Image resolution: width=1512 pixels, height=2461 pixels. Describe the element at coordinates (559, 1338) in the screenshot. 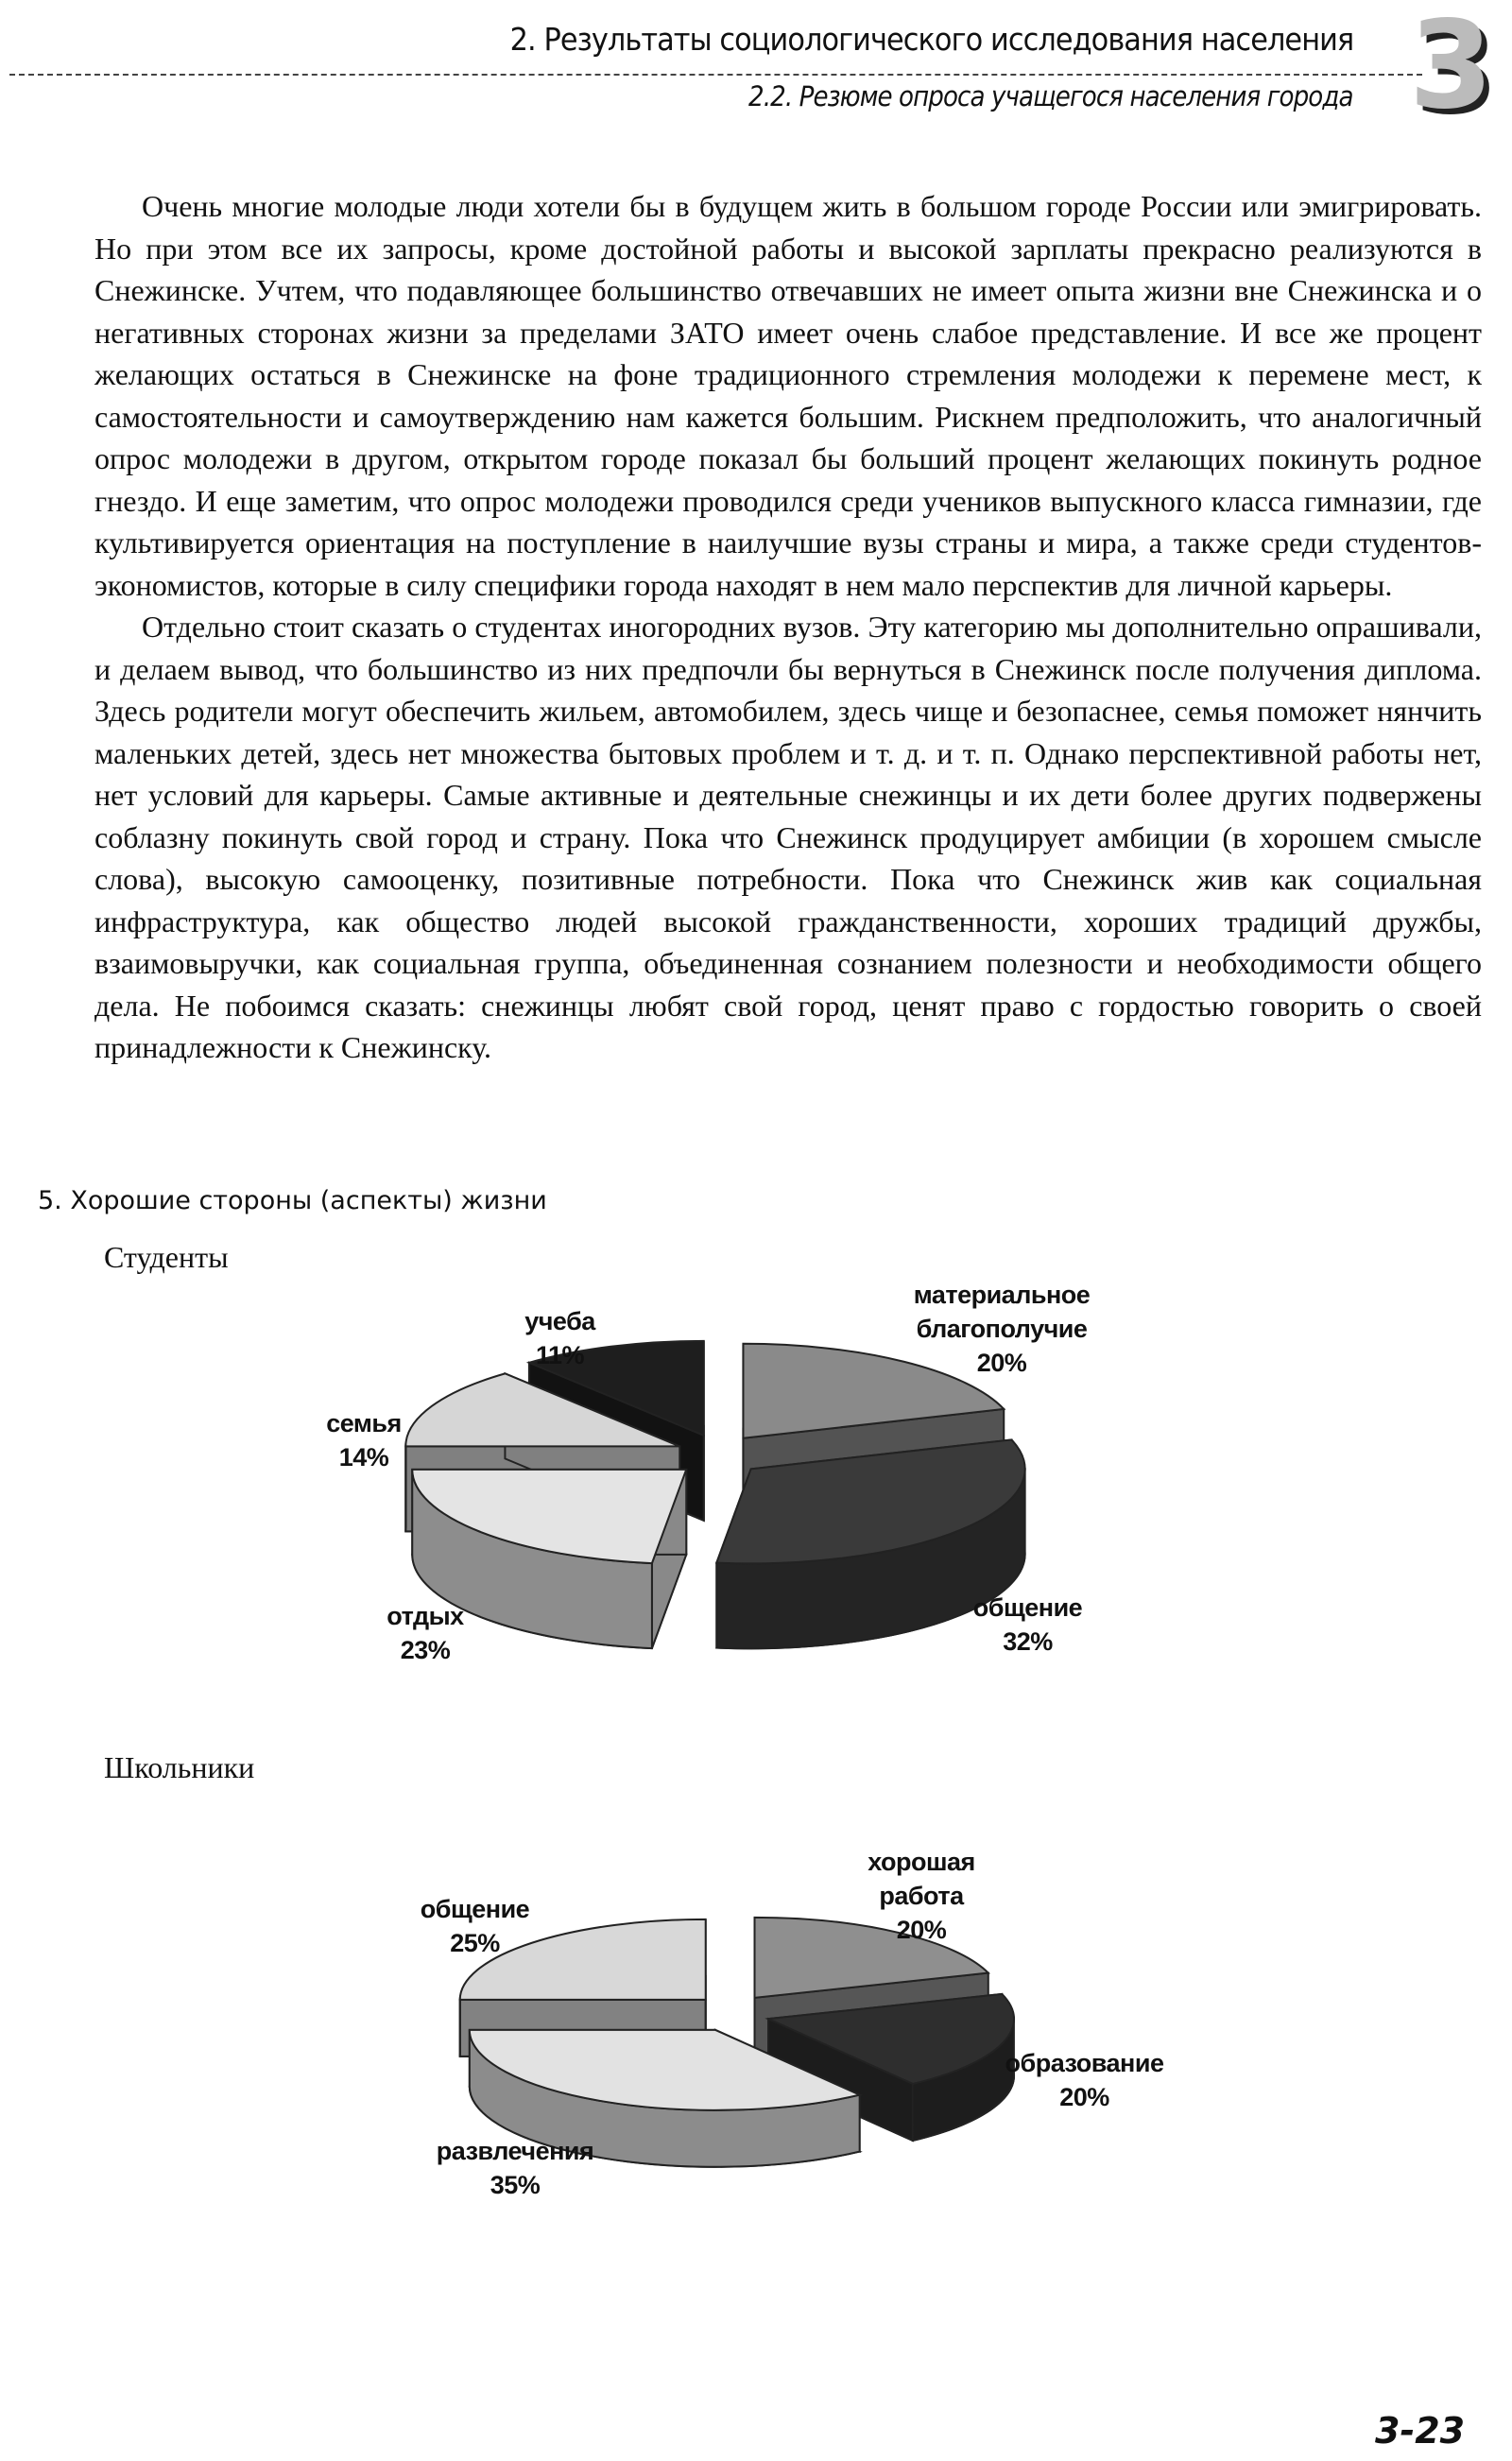

I see `label-study: учеба 11%` at that location.